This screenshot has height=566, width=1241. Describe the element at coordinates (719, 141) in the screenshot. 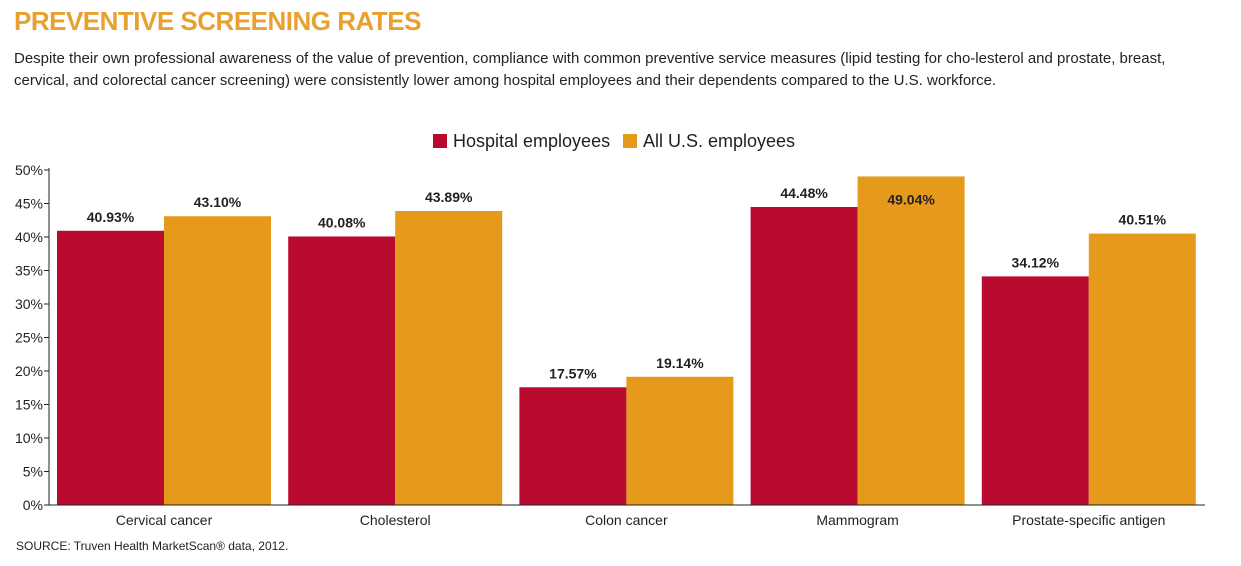

I see `legend-label-all-us: All U.S. employees` at that location.